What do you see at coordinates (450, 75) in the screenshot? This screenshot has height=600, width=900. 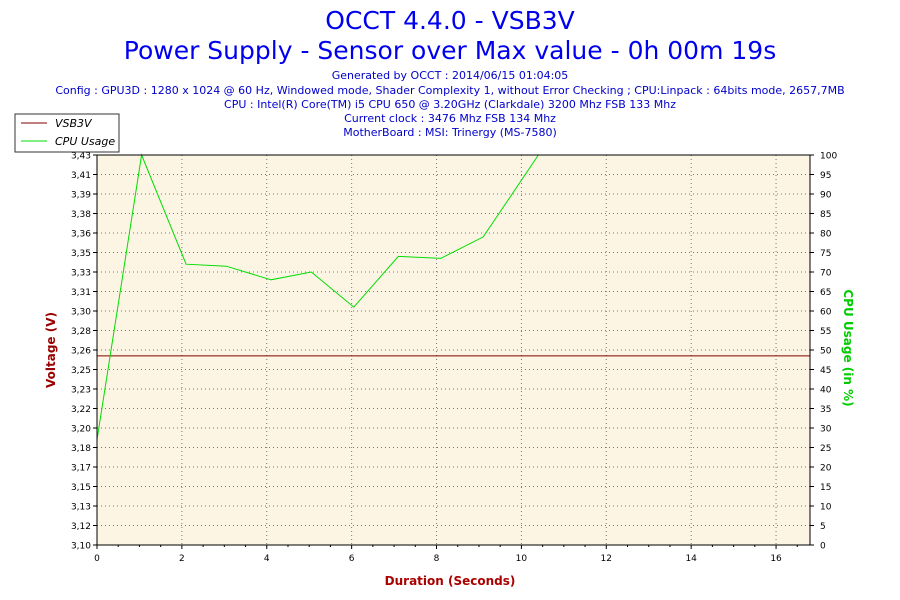 I see `info-generated: Generated by OCCT : 2014/06/15 01:04:05` at bounding box center [450, 75].